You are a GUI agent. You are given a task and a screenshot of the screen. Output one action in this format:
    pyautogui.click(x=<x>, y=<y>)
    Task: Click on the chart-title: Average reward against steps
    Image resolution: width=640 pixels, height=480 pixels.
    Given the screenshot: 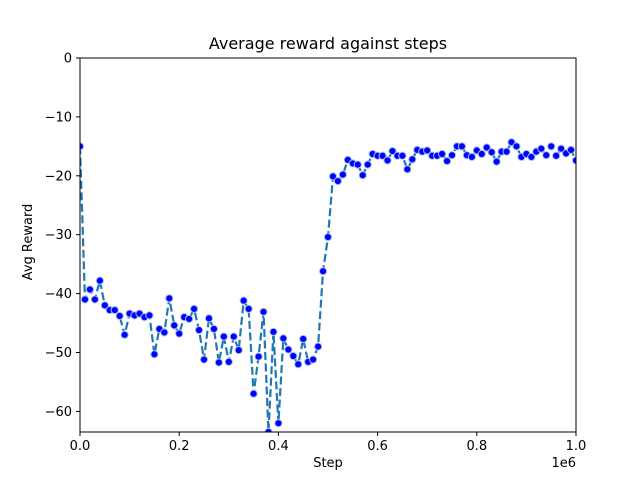 What is the action you would take?
    pyautogui.click(x=328, y=43)
    